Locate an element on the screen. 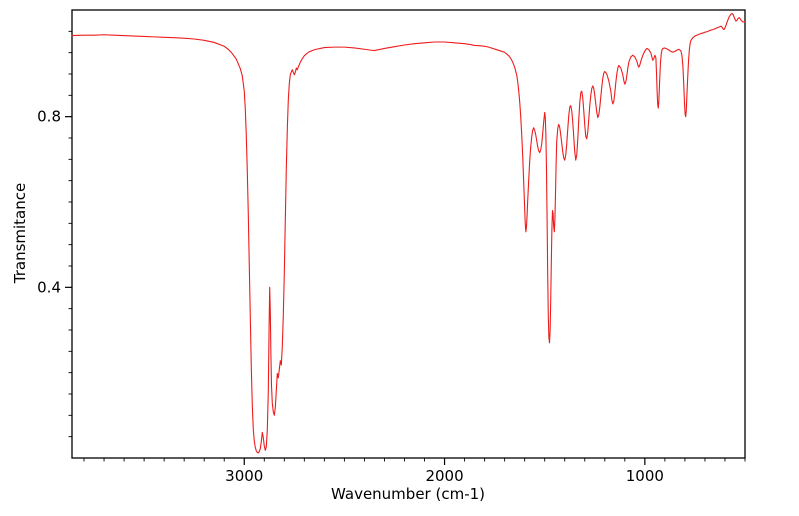  x-tick-label: 3000 is located at coordinates (244, 476).